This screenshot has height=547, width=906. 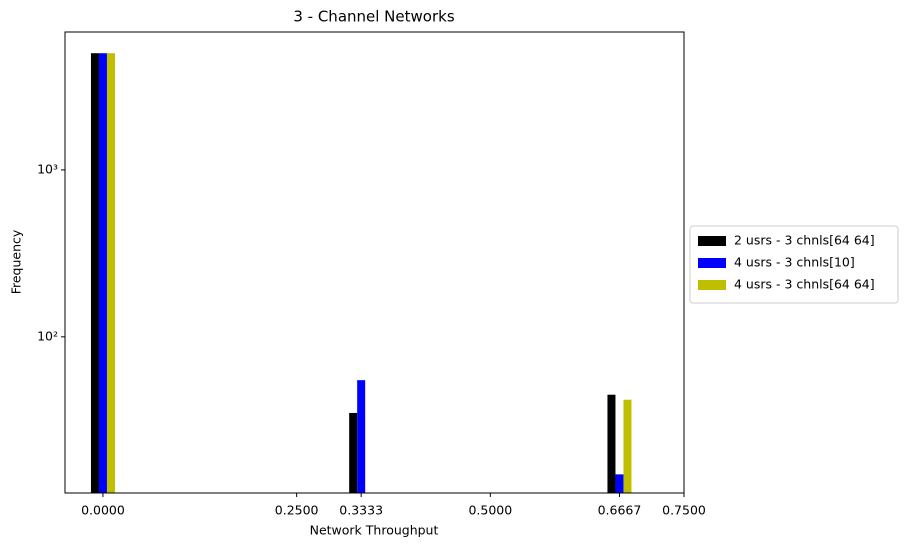 What do you see at coordinates (804, 284) in the screenshot?
I see `legend-label: 4 usrs - 3 chnls[64 64]` at bounding box center [804, 284].